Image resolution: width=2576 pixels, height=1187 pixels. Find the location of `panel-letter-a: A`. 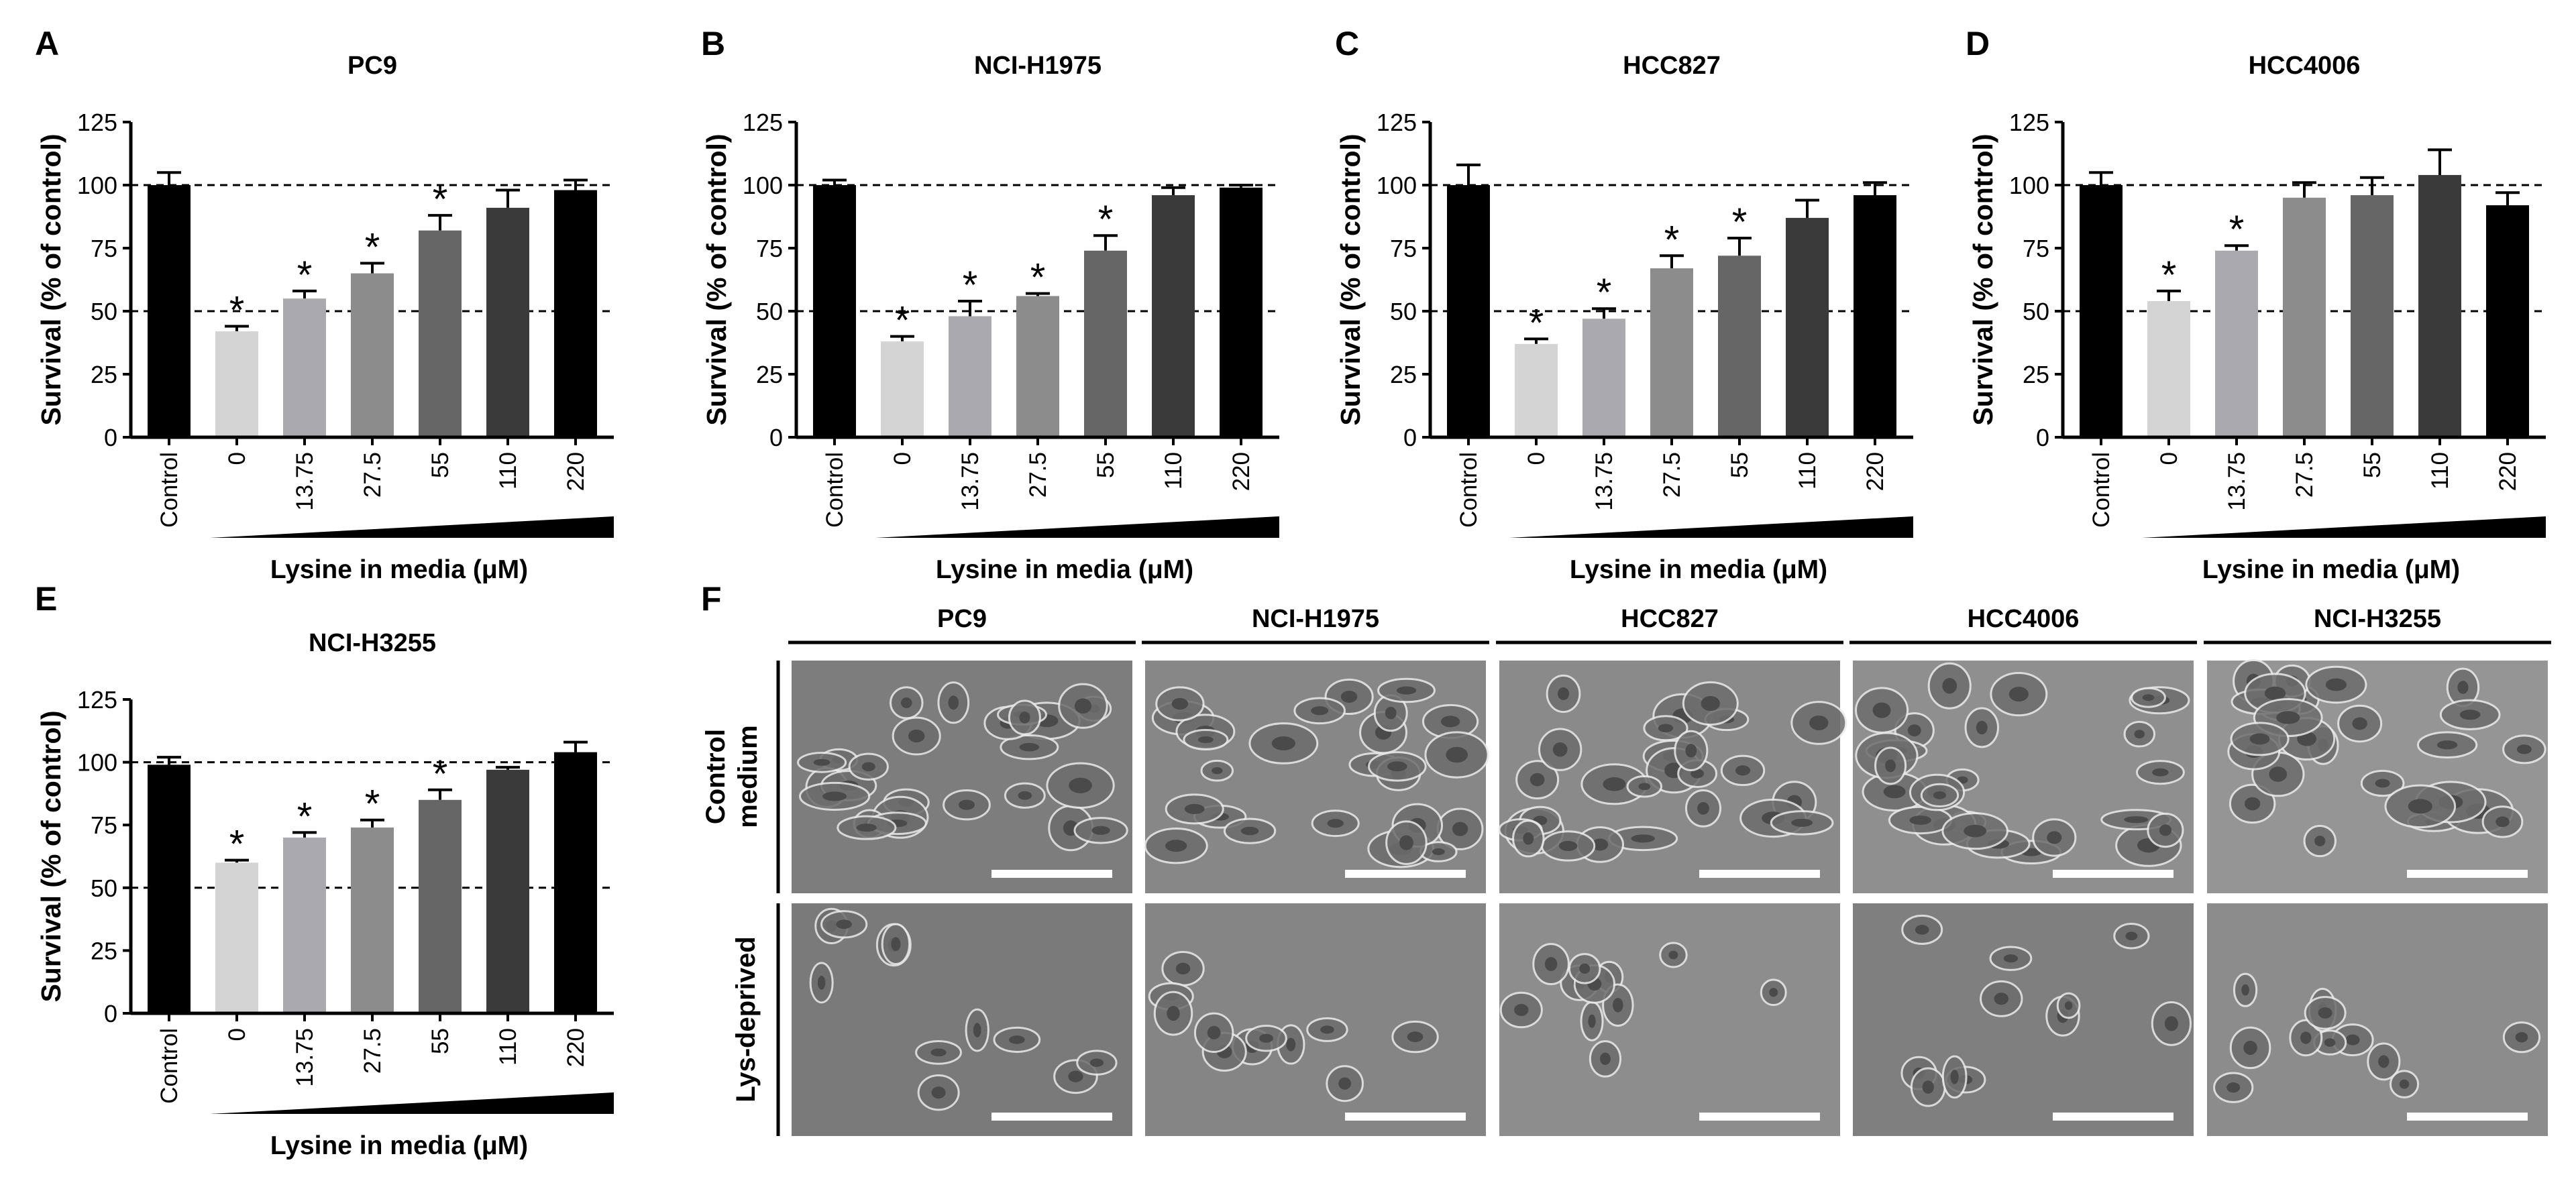

panel-letter-a: A is located at coordinates (47, 44).